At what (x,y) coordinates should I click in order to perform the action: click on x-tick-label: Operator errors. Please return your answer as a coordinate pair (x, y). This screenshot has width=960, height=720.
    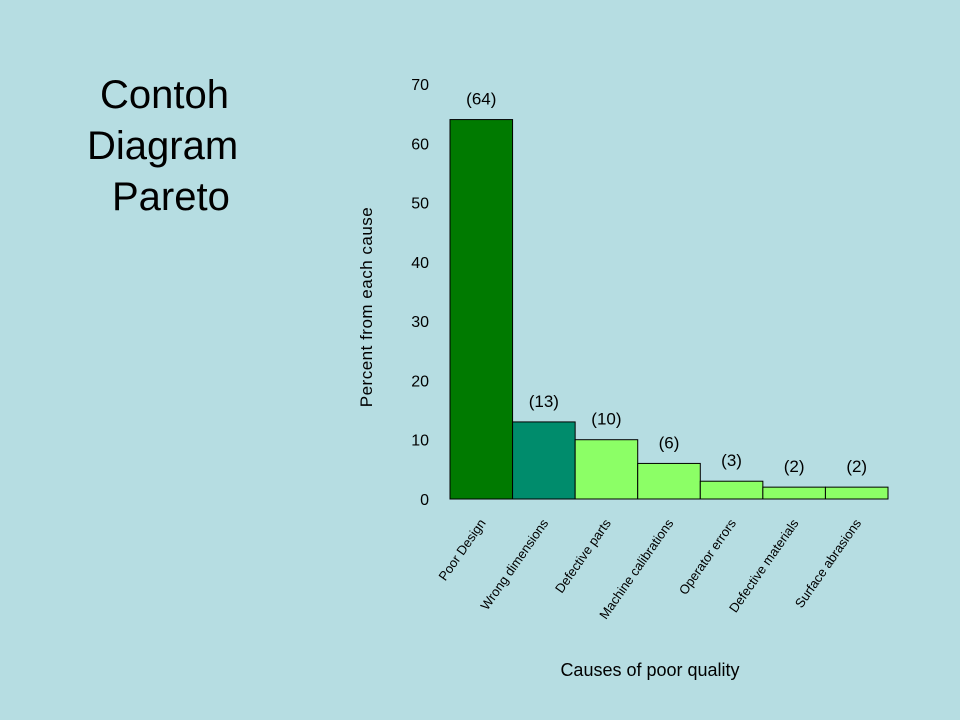
    Looking at the image, I should click on (708, 557).